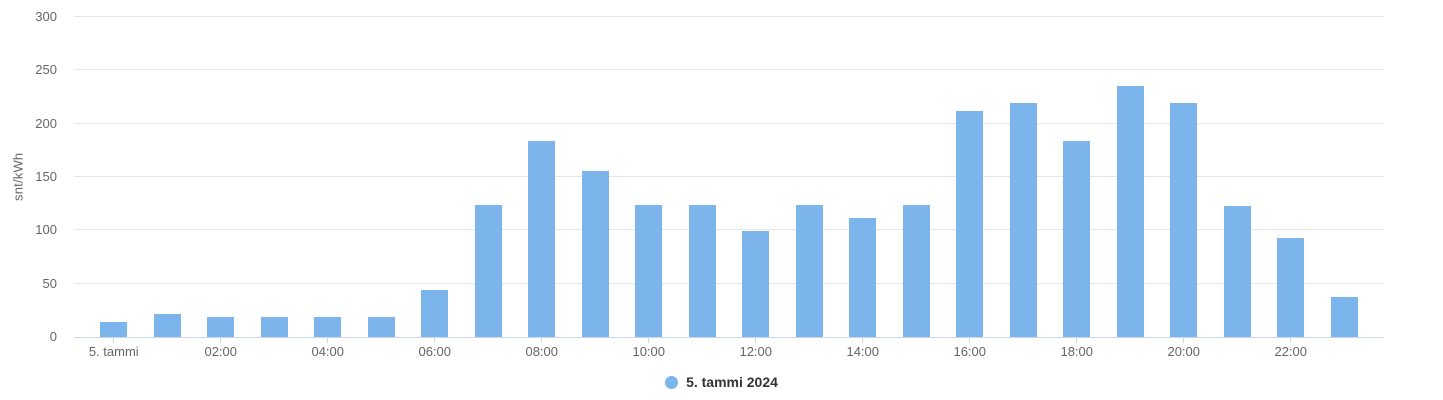 The height and width of the screenshot is (400, 1443). What do you see at coordinates (49, 283) in the screenshot?
I see `y-axis-label-50: 50` at bounding box center [49, 283].